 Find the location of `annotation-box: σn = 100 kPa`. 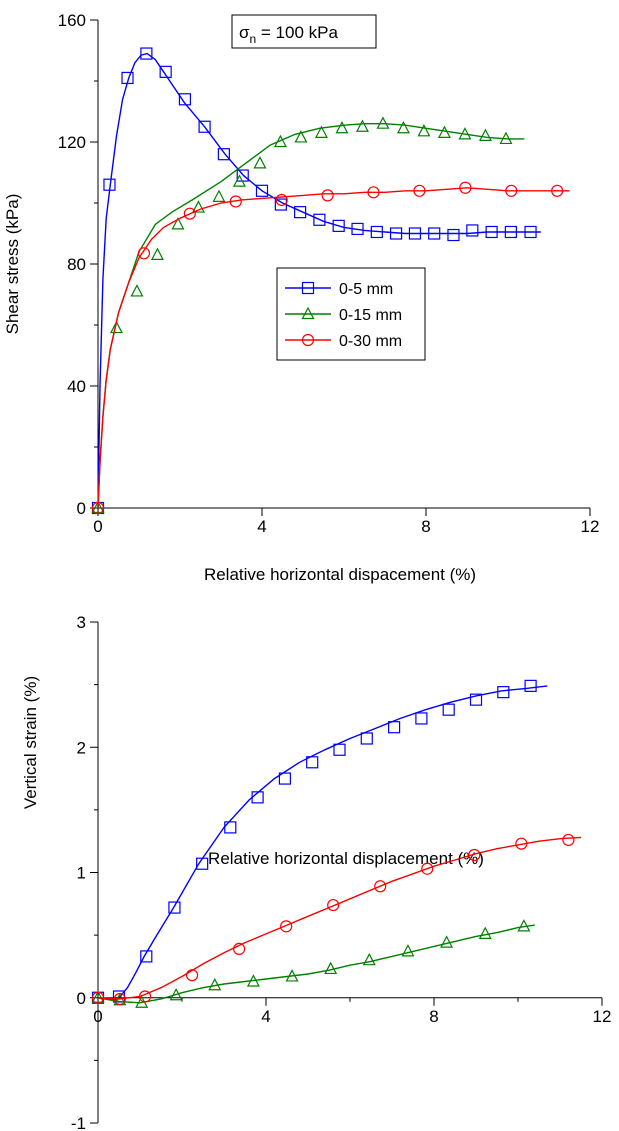

annotation-box: σn = 100 kPa is located at coordinates (304, 31).